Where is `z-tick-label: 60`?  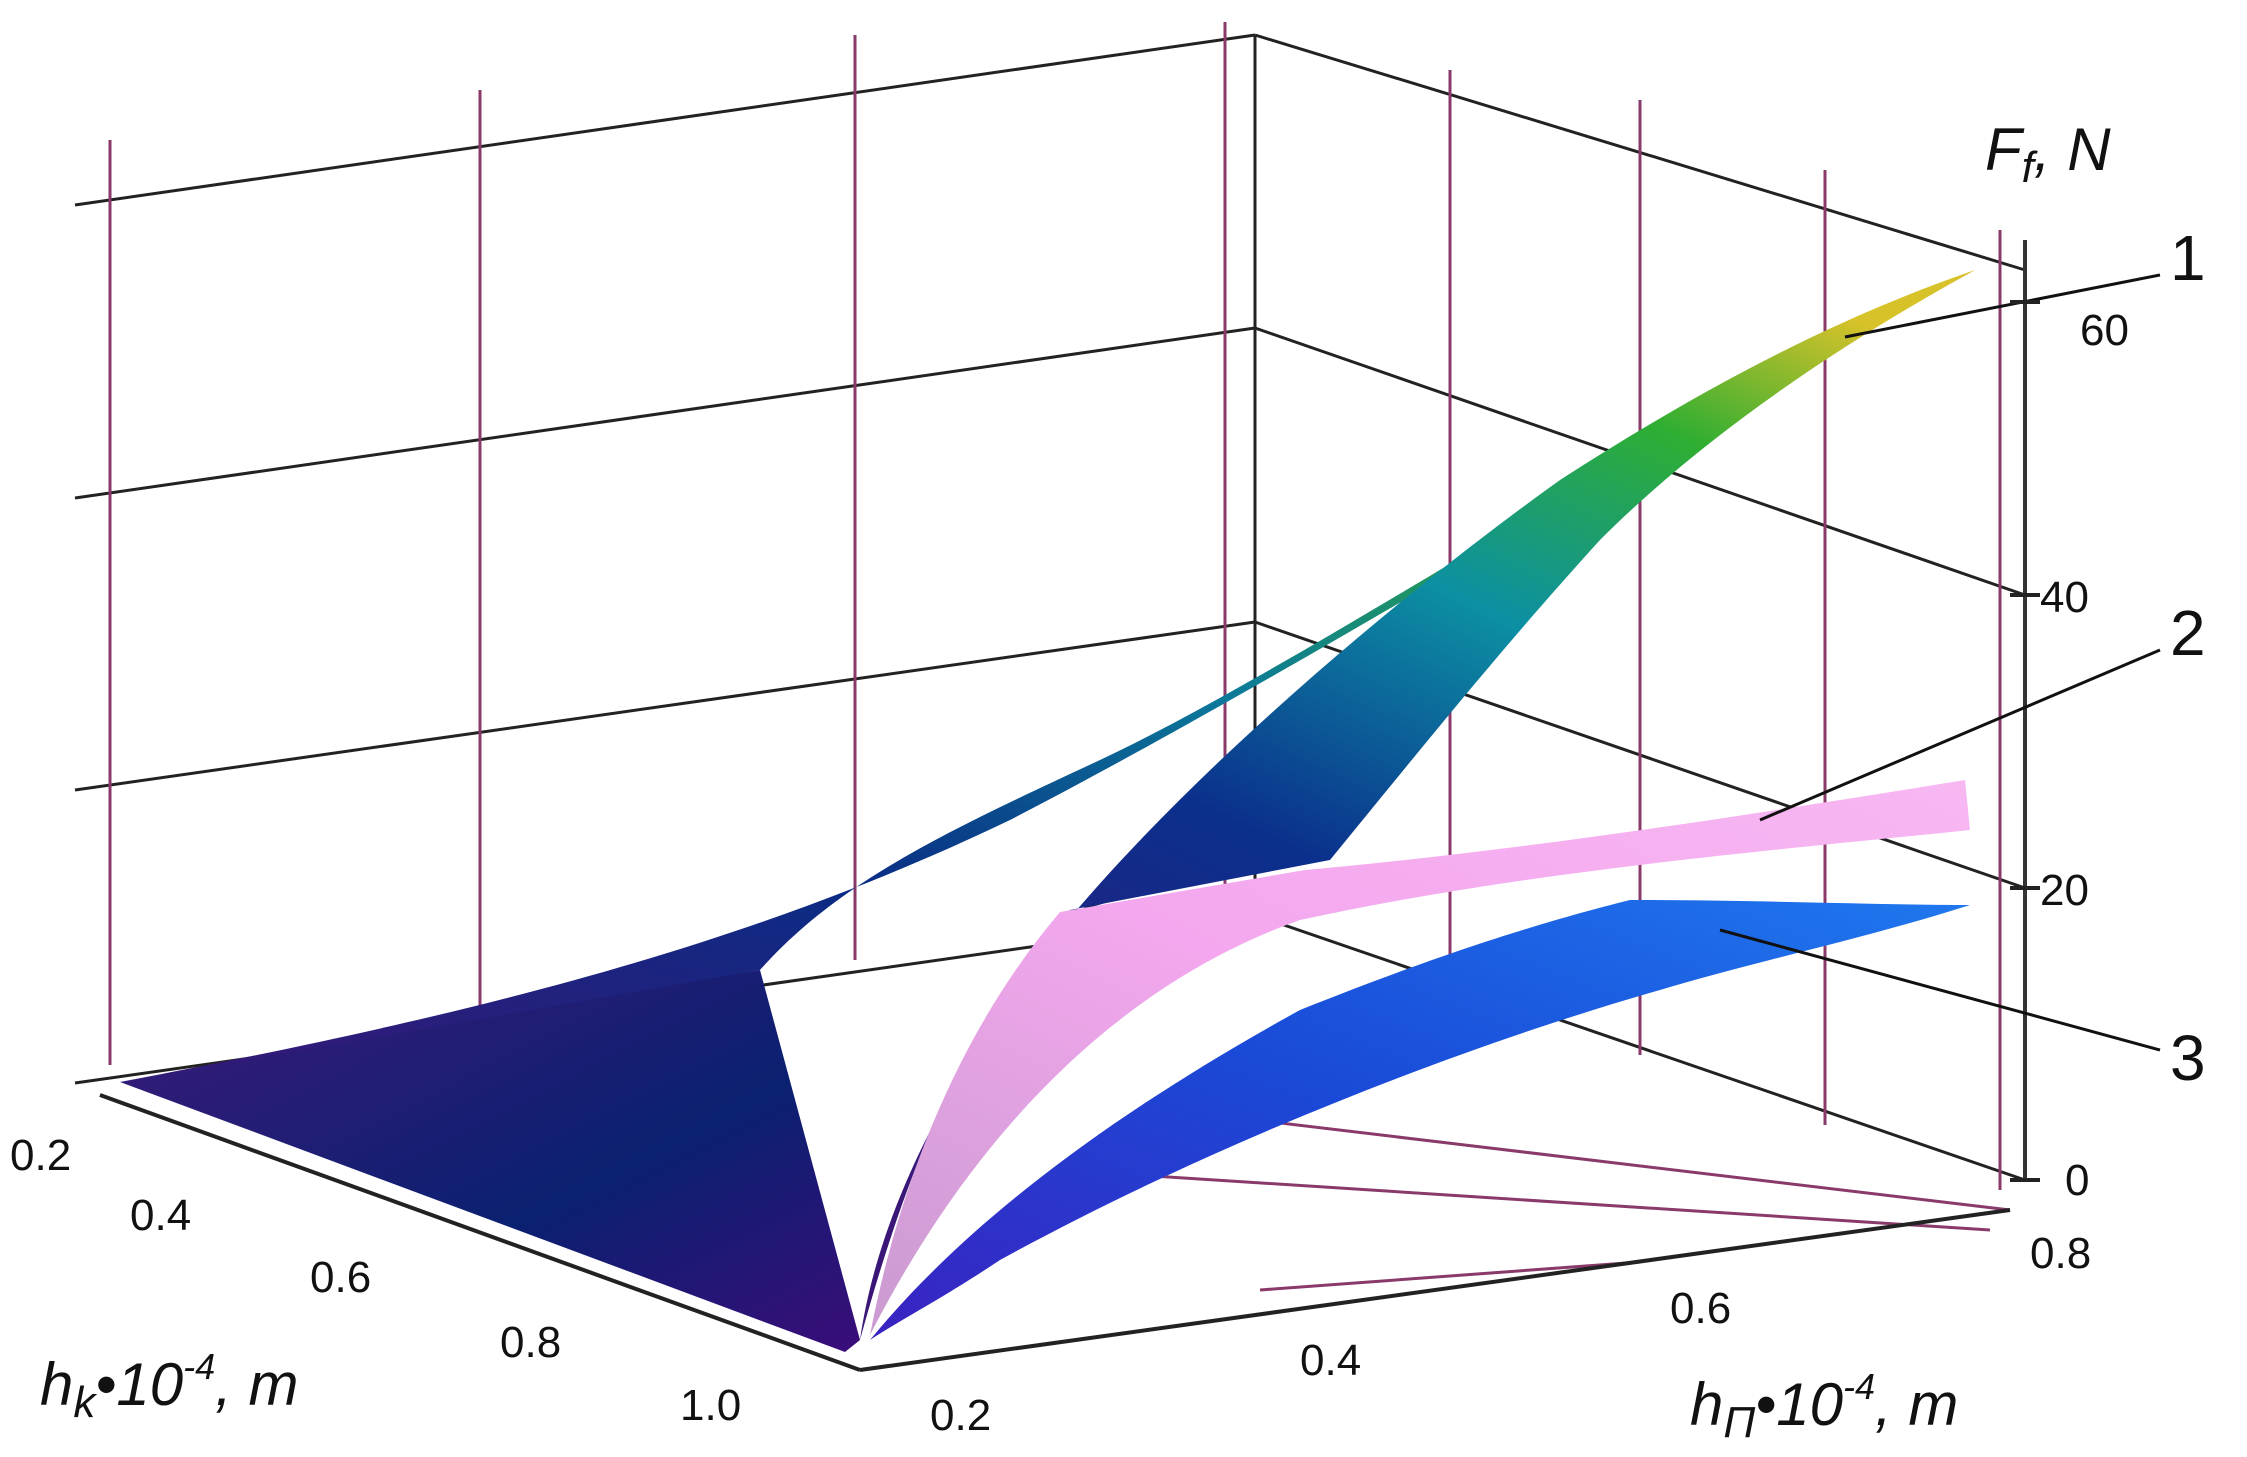 z-tick-label: 60 is located at coordinates (2104, 330).